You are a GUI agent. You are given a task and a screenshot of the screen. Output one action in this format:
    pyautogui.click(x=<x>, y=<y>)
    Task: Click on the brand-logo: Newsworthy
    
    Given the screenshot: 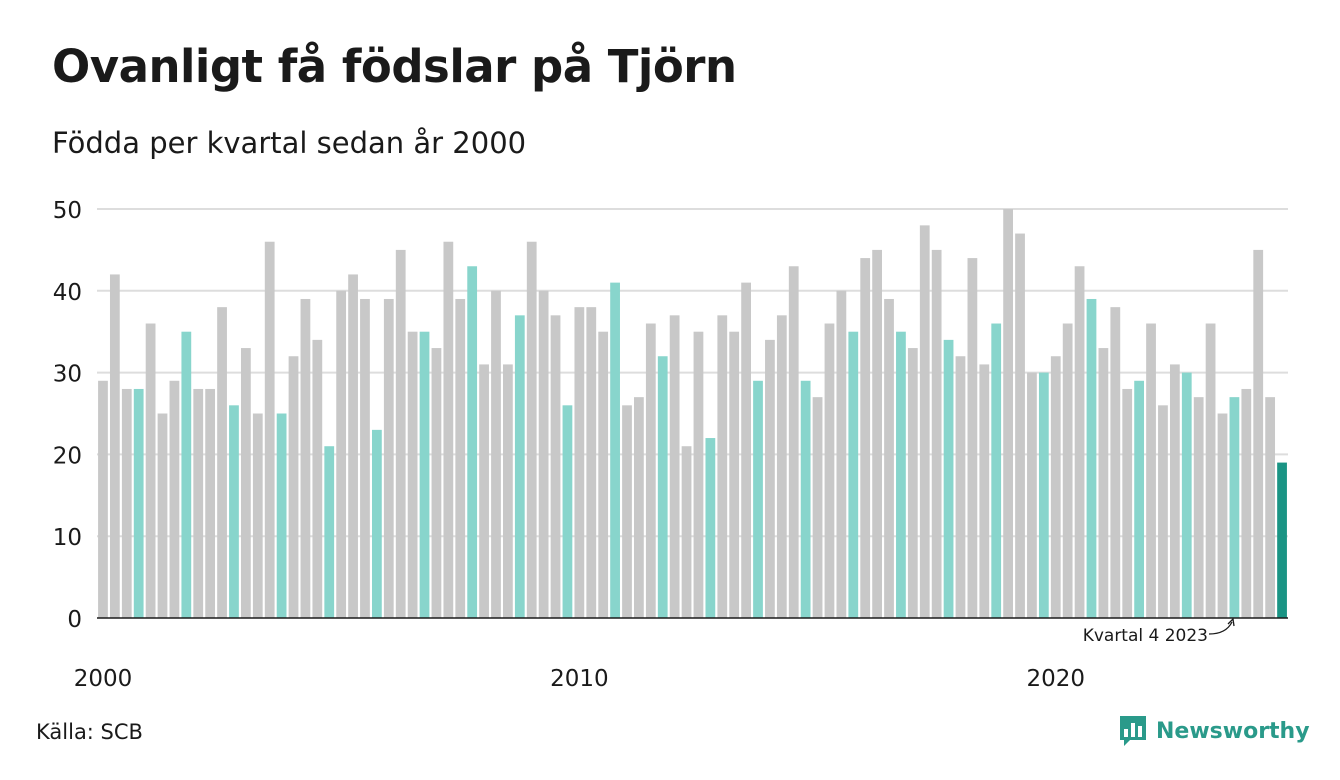 What is the action you would take?
    pyautogui.click(x=1214, y=731)
    